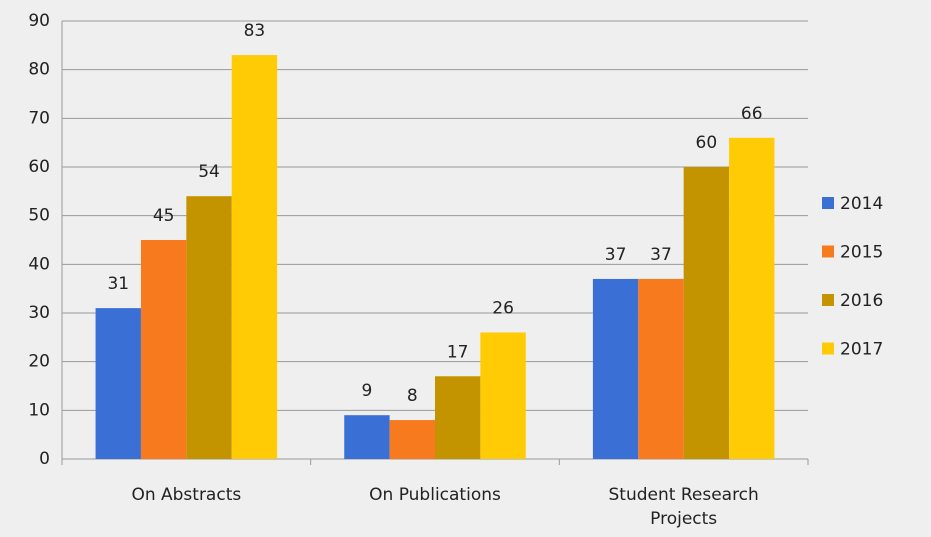 The image size is (931, 537). Describe the element at coordinates (39, 216) in the screenshot. I see `y-tick-label: 50` at that location.